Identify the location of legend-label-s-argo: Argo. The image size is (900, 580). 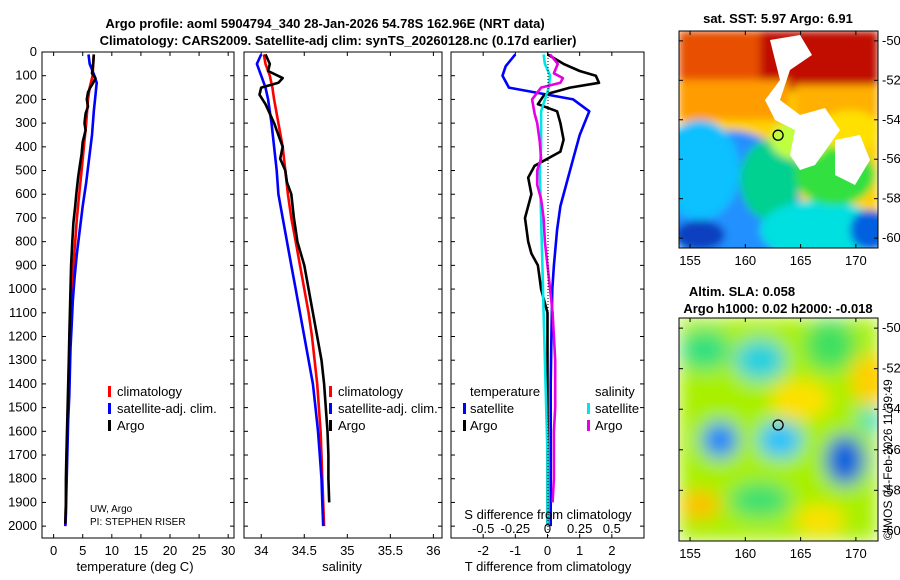
(608, 425).